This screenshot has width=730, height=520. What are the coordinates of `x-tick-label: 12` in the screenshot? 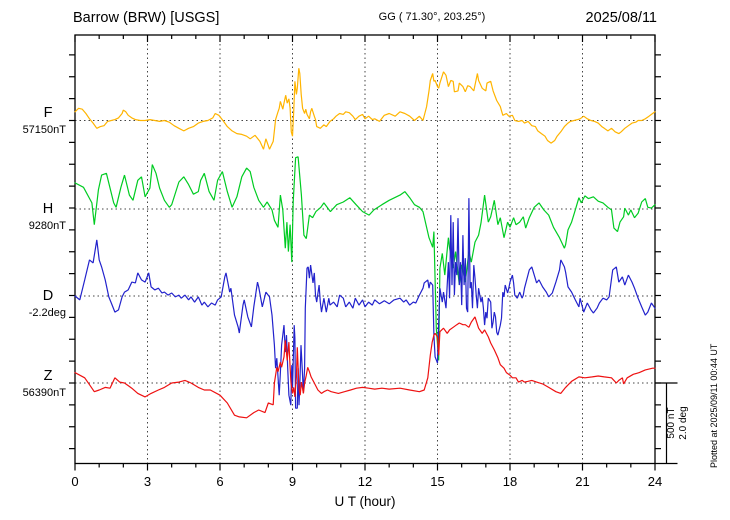 It's located at (365, 481).